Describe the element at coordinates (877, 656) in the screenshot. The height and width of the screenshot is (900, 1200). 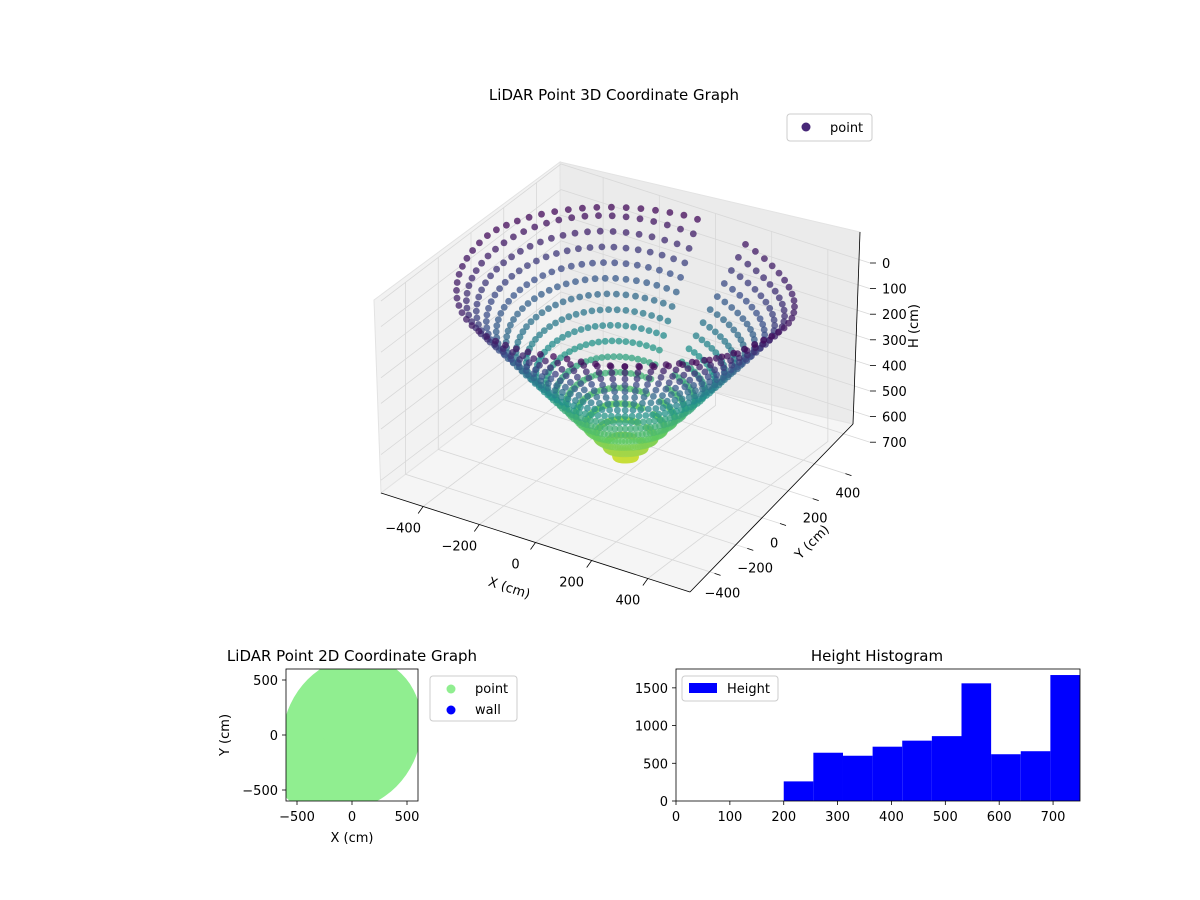
I see `histogram-title: Height Histogram` at that location.